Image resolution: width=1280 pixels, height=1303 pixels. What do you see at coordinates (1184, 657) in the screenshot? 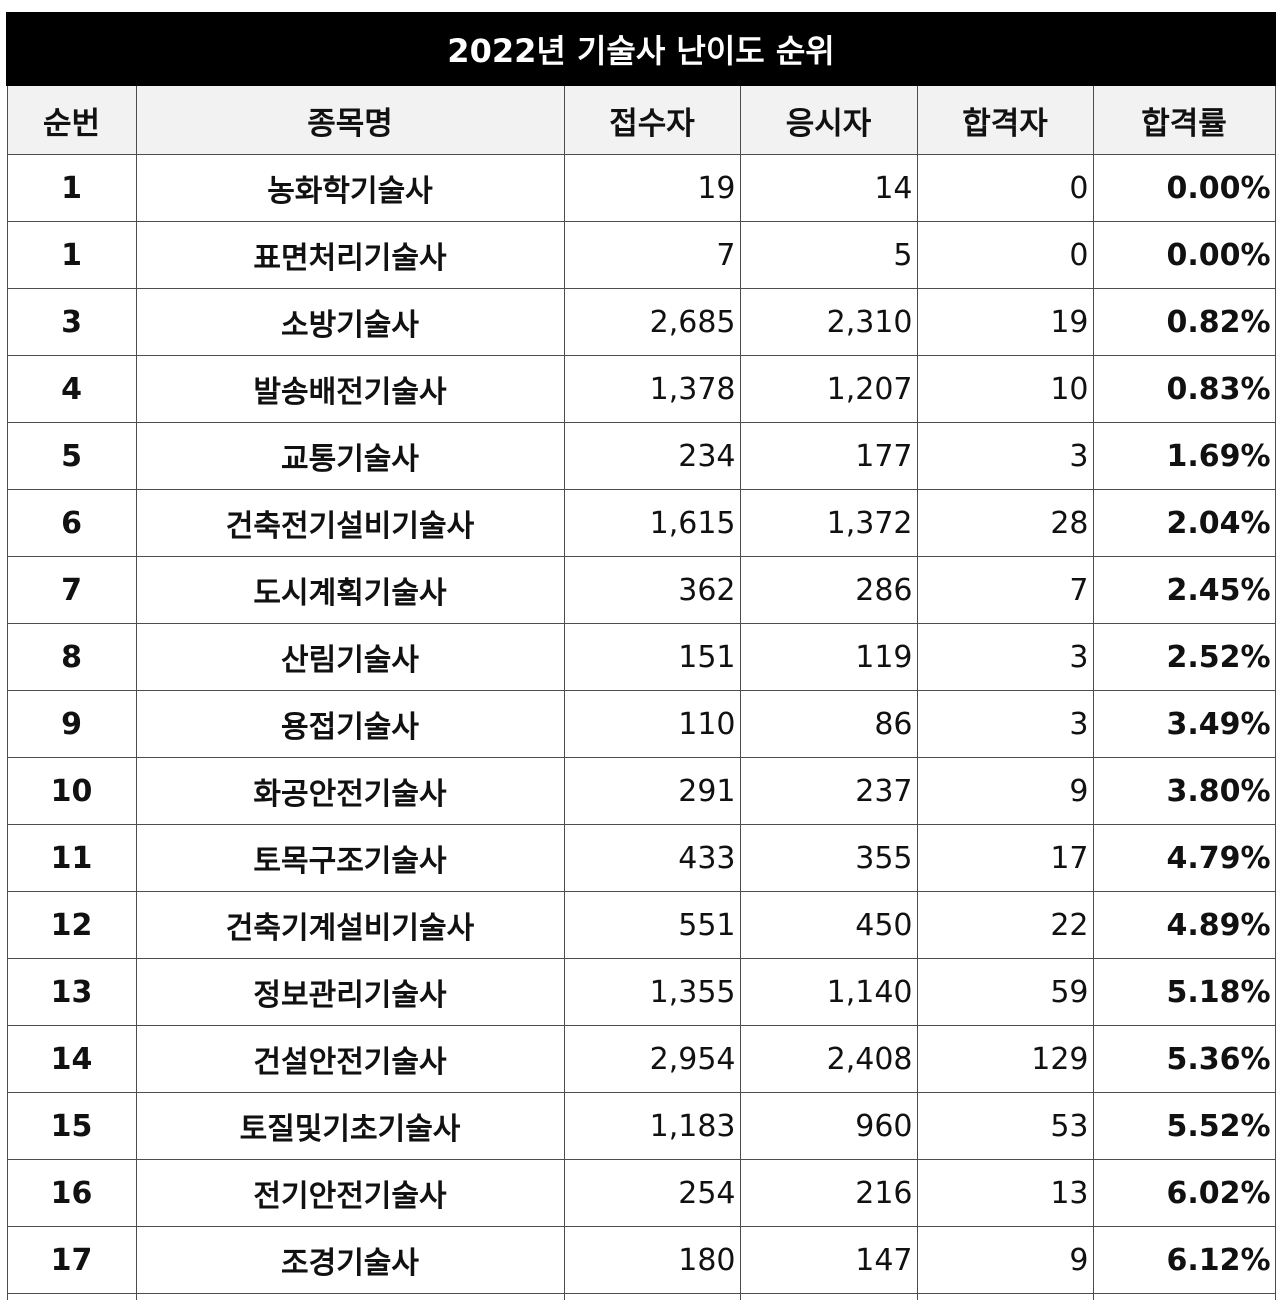
I see `pass-rate-cell: 2.52%` at bounding box center [1184, 657].